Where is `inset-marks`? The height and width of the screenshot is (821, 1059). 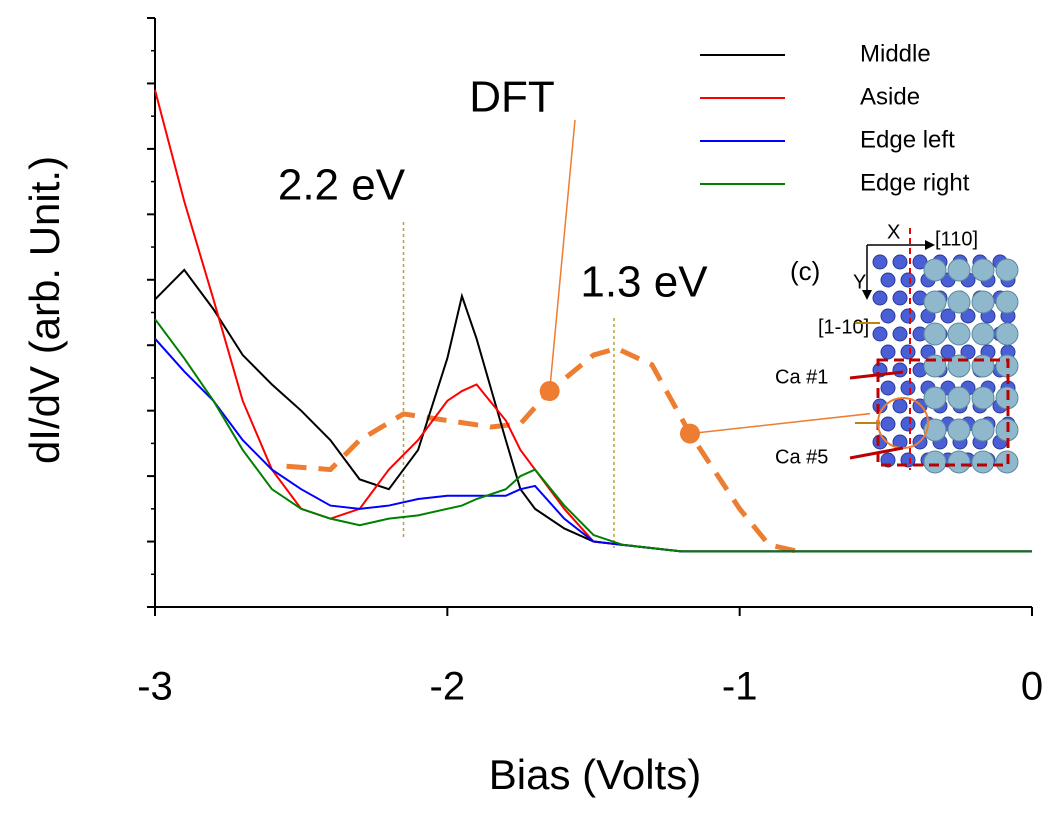 inset-marks is located at coordinates (867, 373).